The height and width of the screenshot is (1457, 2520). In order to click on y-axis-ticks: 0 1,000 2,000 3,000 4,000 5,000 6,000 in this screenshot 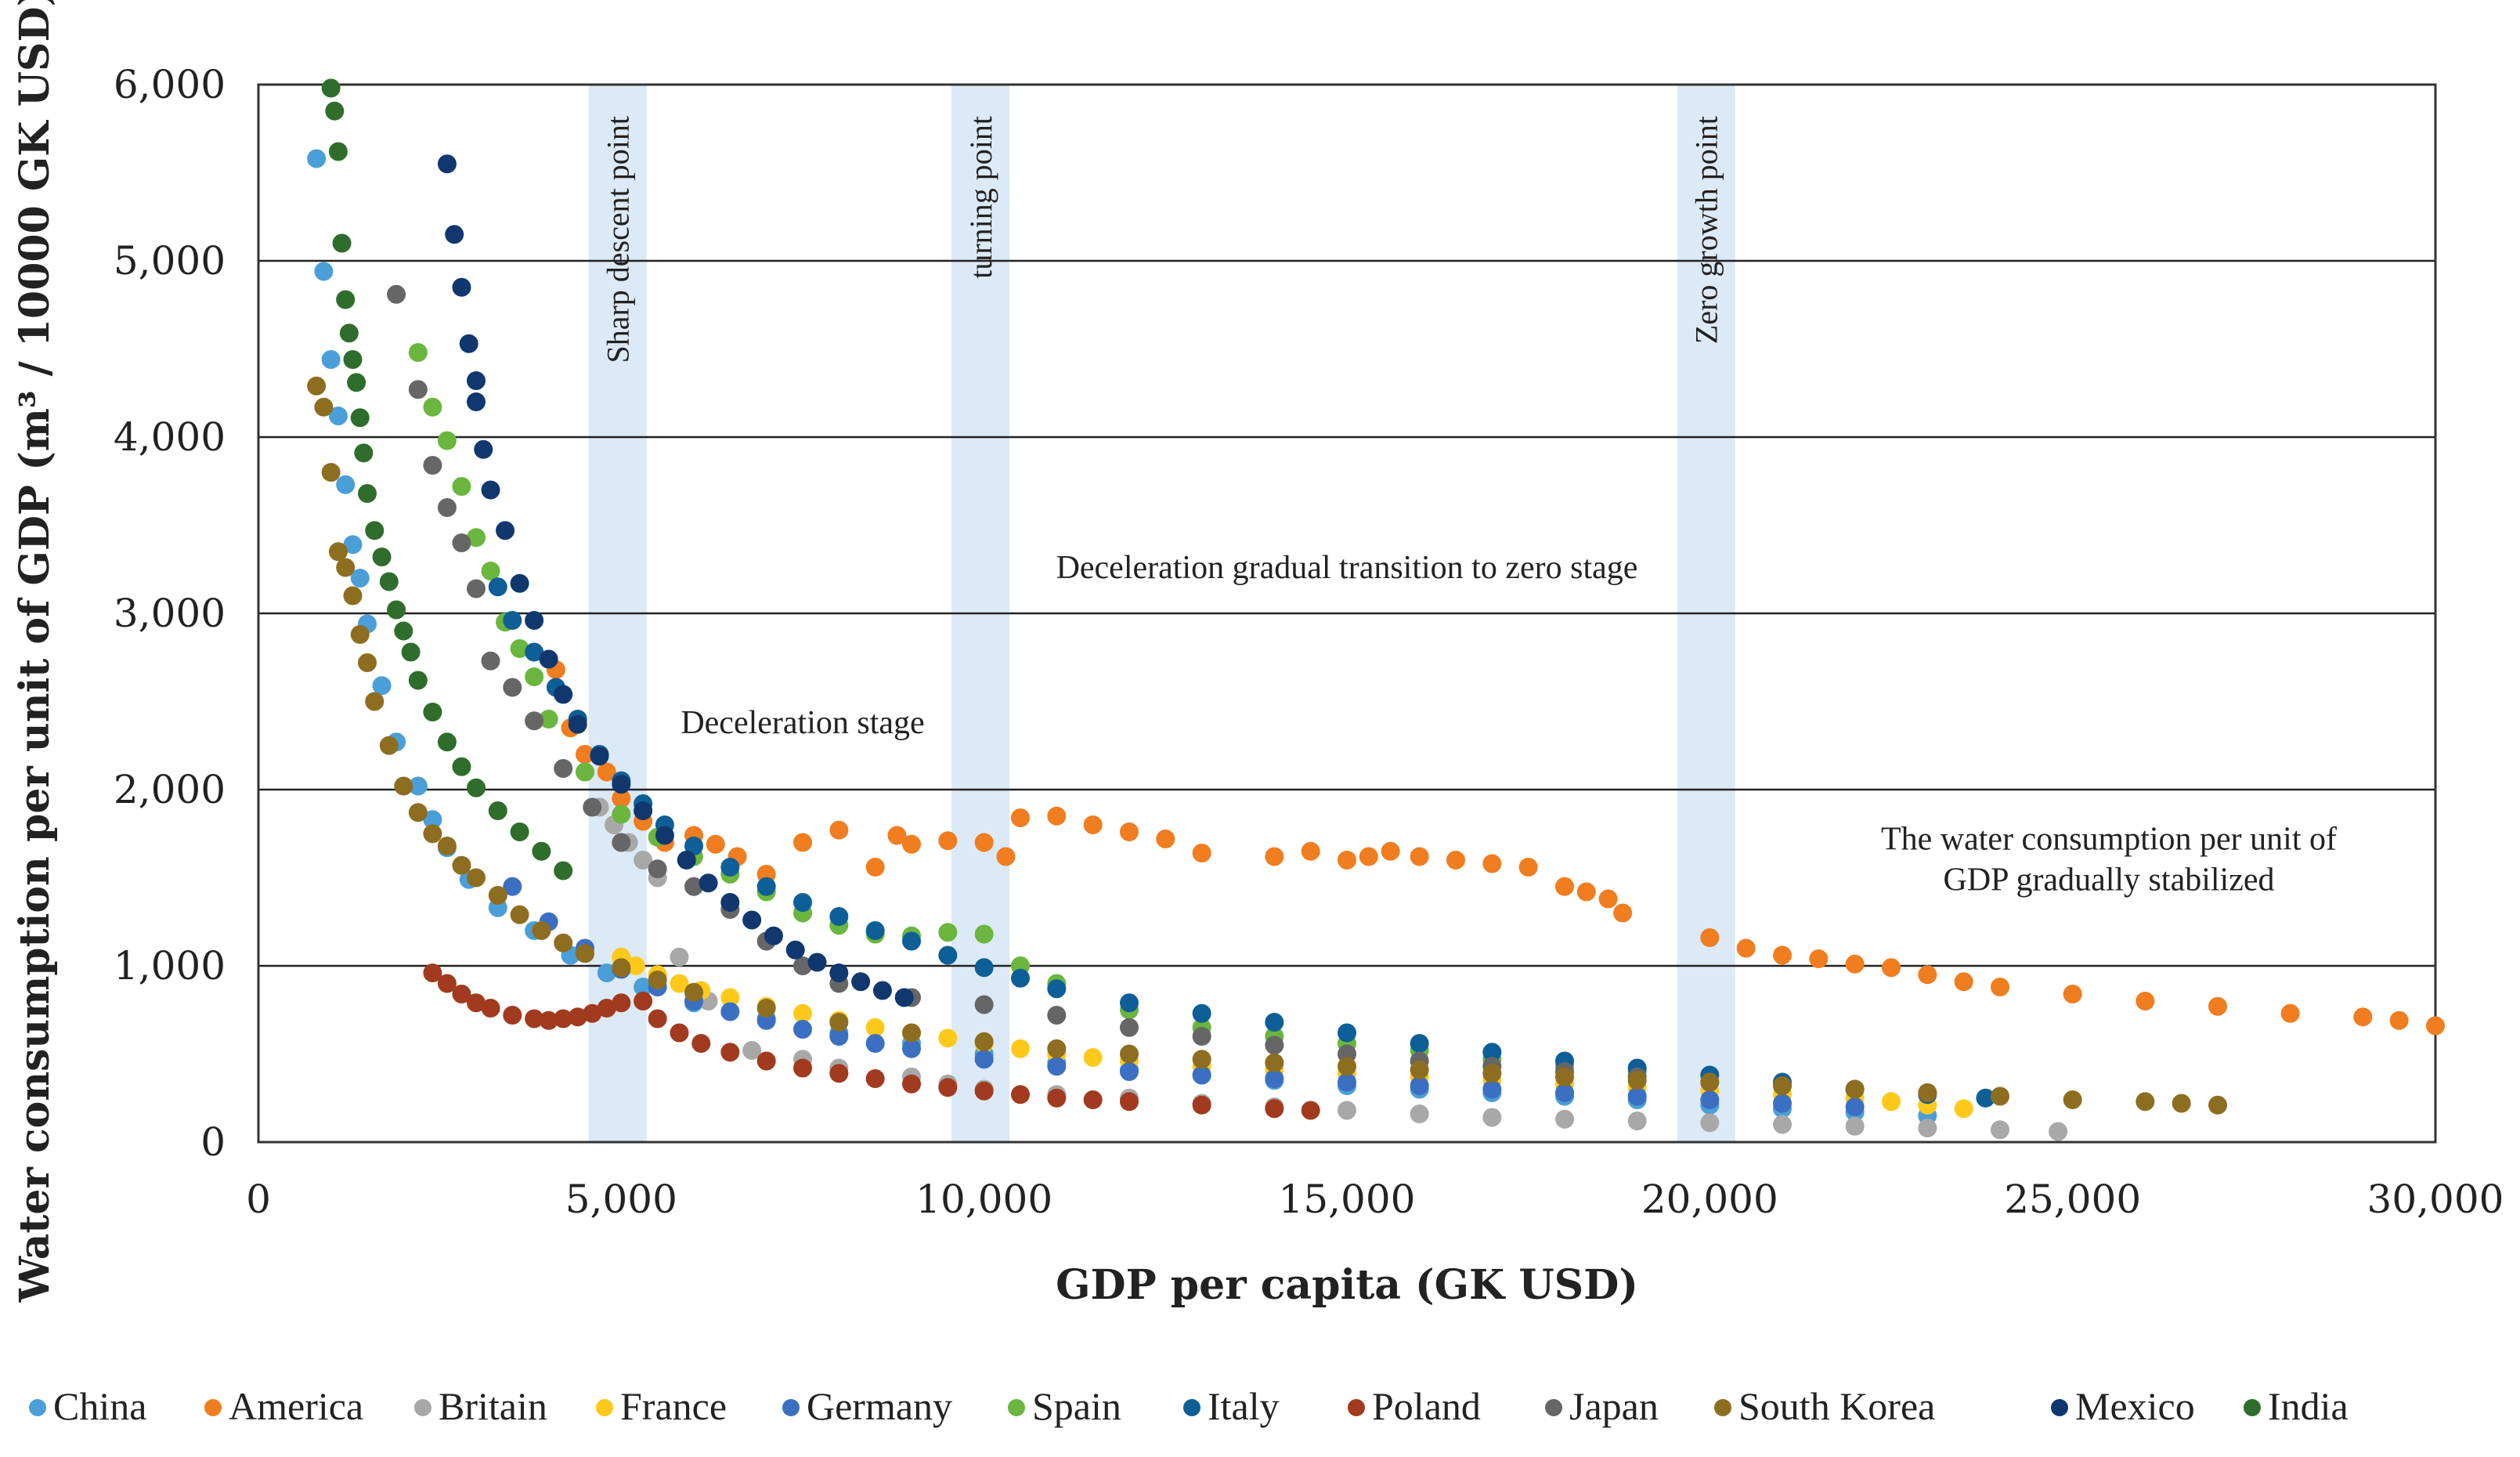, I will do `click(170, 614)`.